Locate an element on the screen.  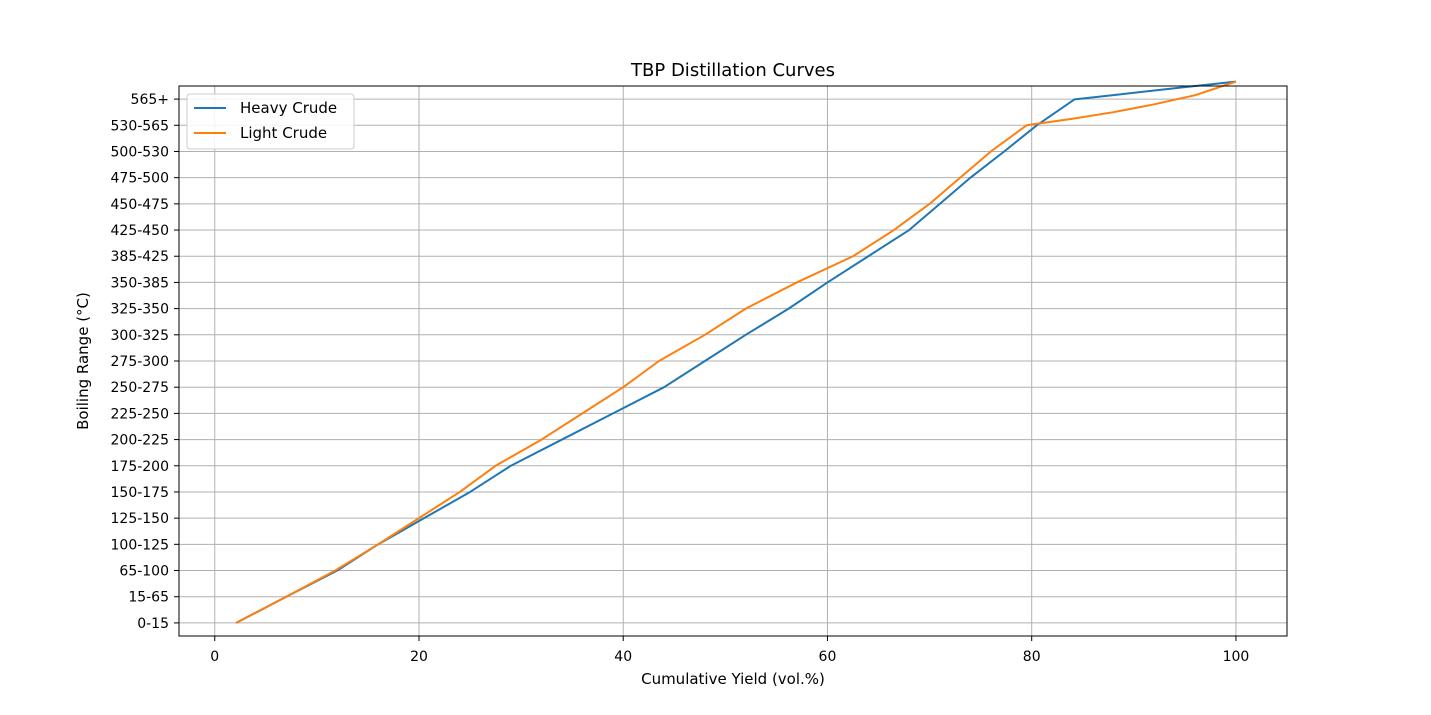
x-tick-label: 60 is located at coordinates (828, 657).